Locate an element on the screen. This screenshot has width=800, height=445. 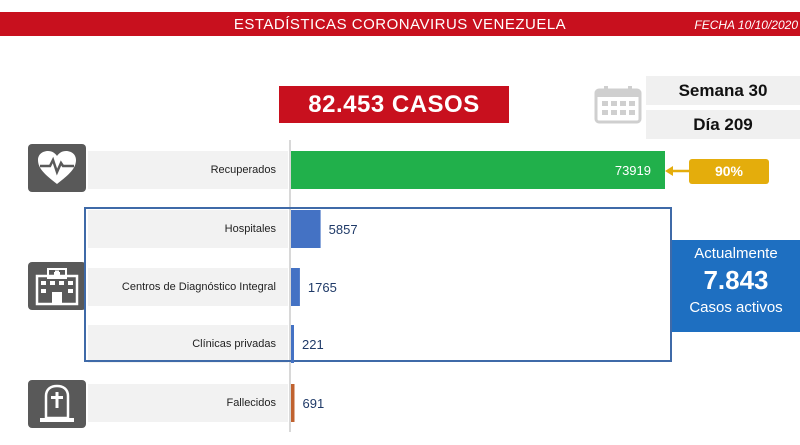
recovered-icon-box is located at coordinates (57, 168).